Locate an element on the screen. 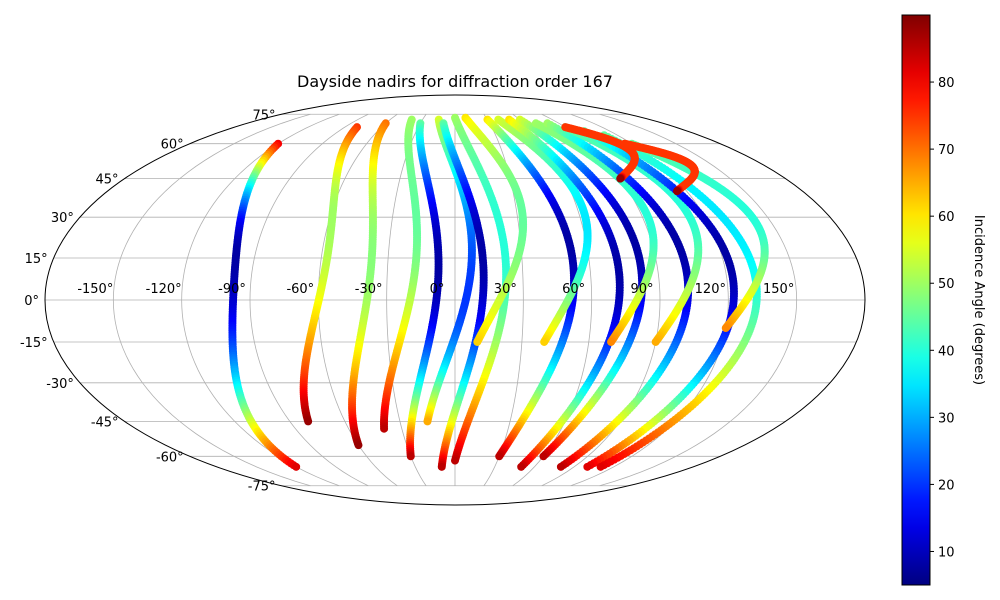  colorbar-tick-label-6: 70 is located at coordinates (946, 150).